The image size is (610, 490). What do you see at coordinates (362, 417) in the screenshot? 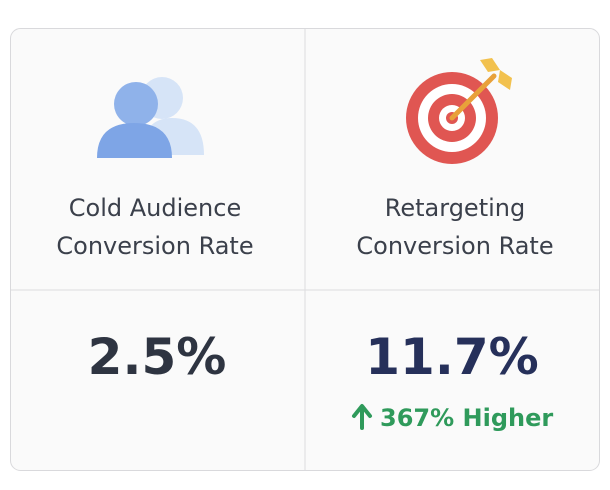
I see `up-arrow-icon` at bounding box center [362, 417].